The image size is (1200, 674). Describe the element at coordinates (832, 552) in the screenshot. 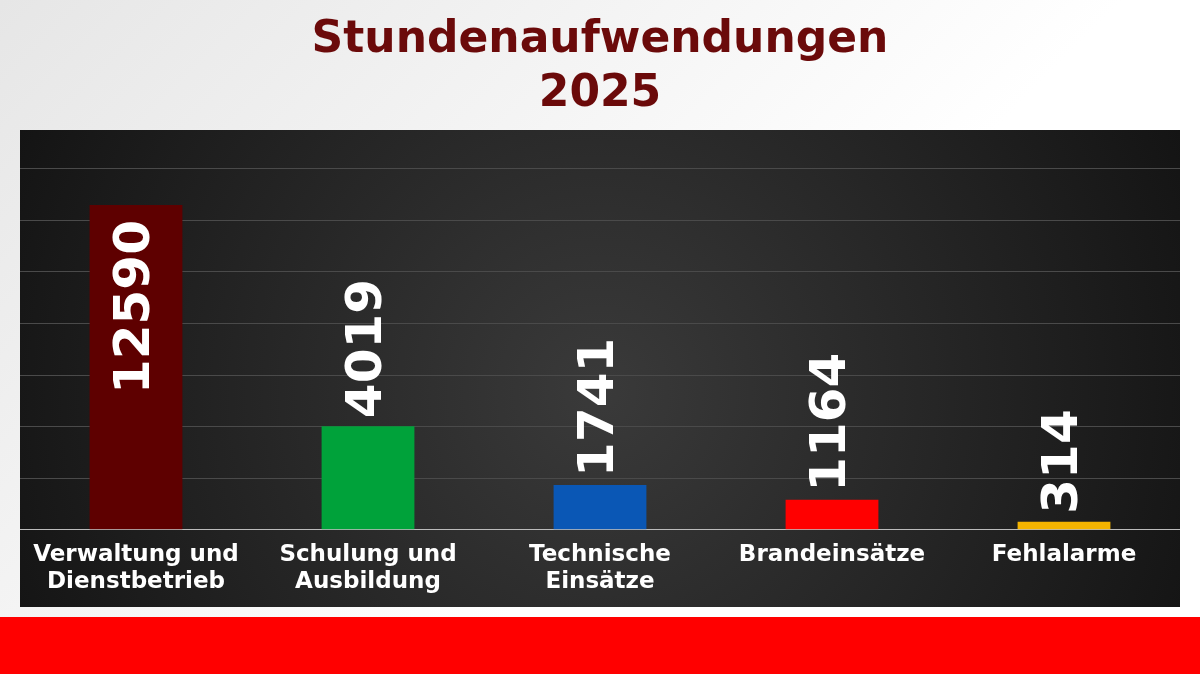

I see `x-tick-label: Brandeinsätze` at that location.